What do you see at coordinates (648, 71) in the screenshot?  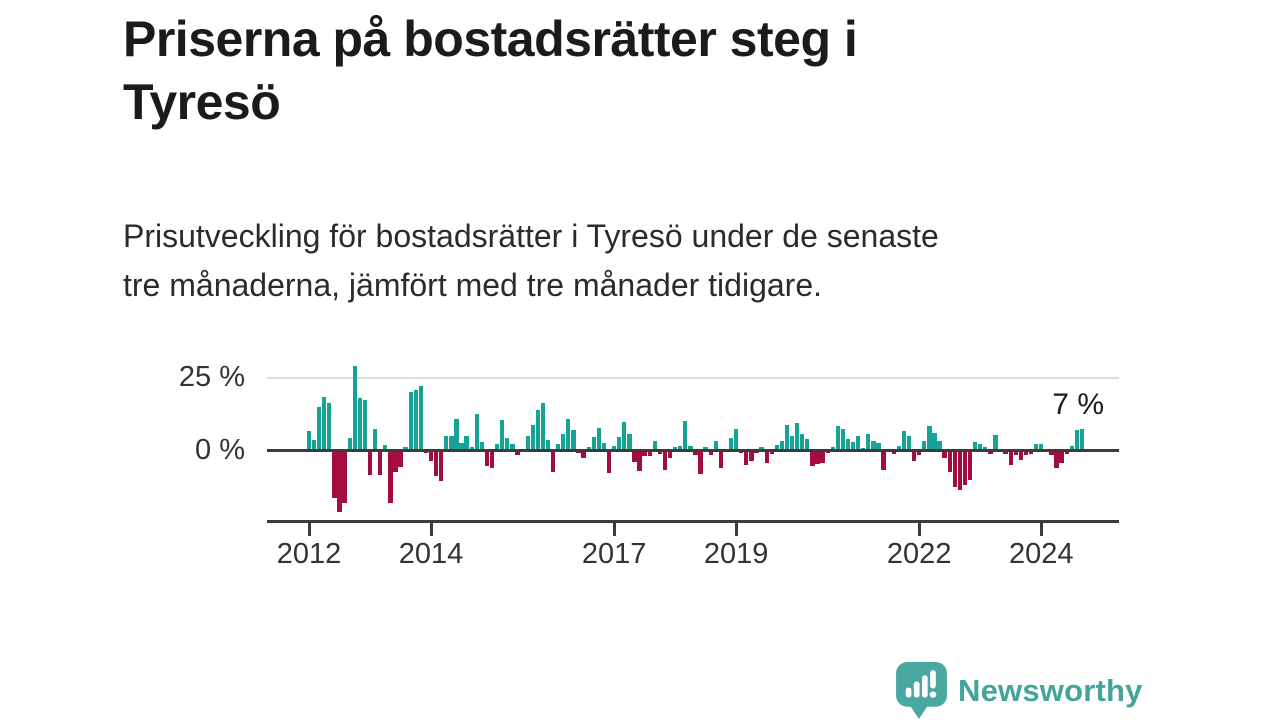 I see `page-title: Priserna på bostadsrätter steg i Tyresö` at bounding box center [648, 71].